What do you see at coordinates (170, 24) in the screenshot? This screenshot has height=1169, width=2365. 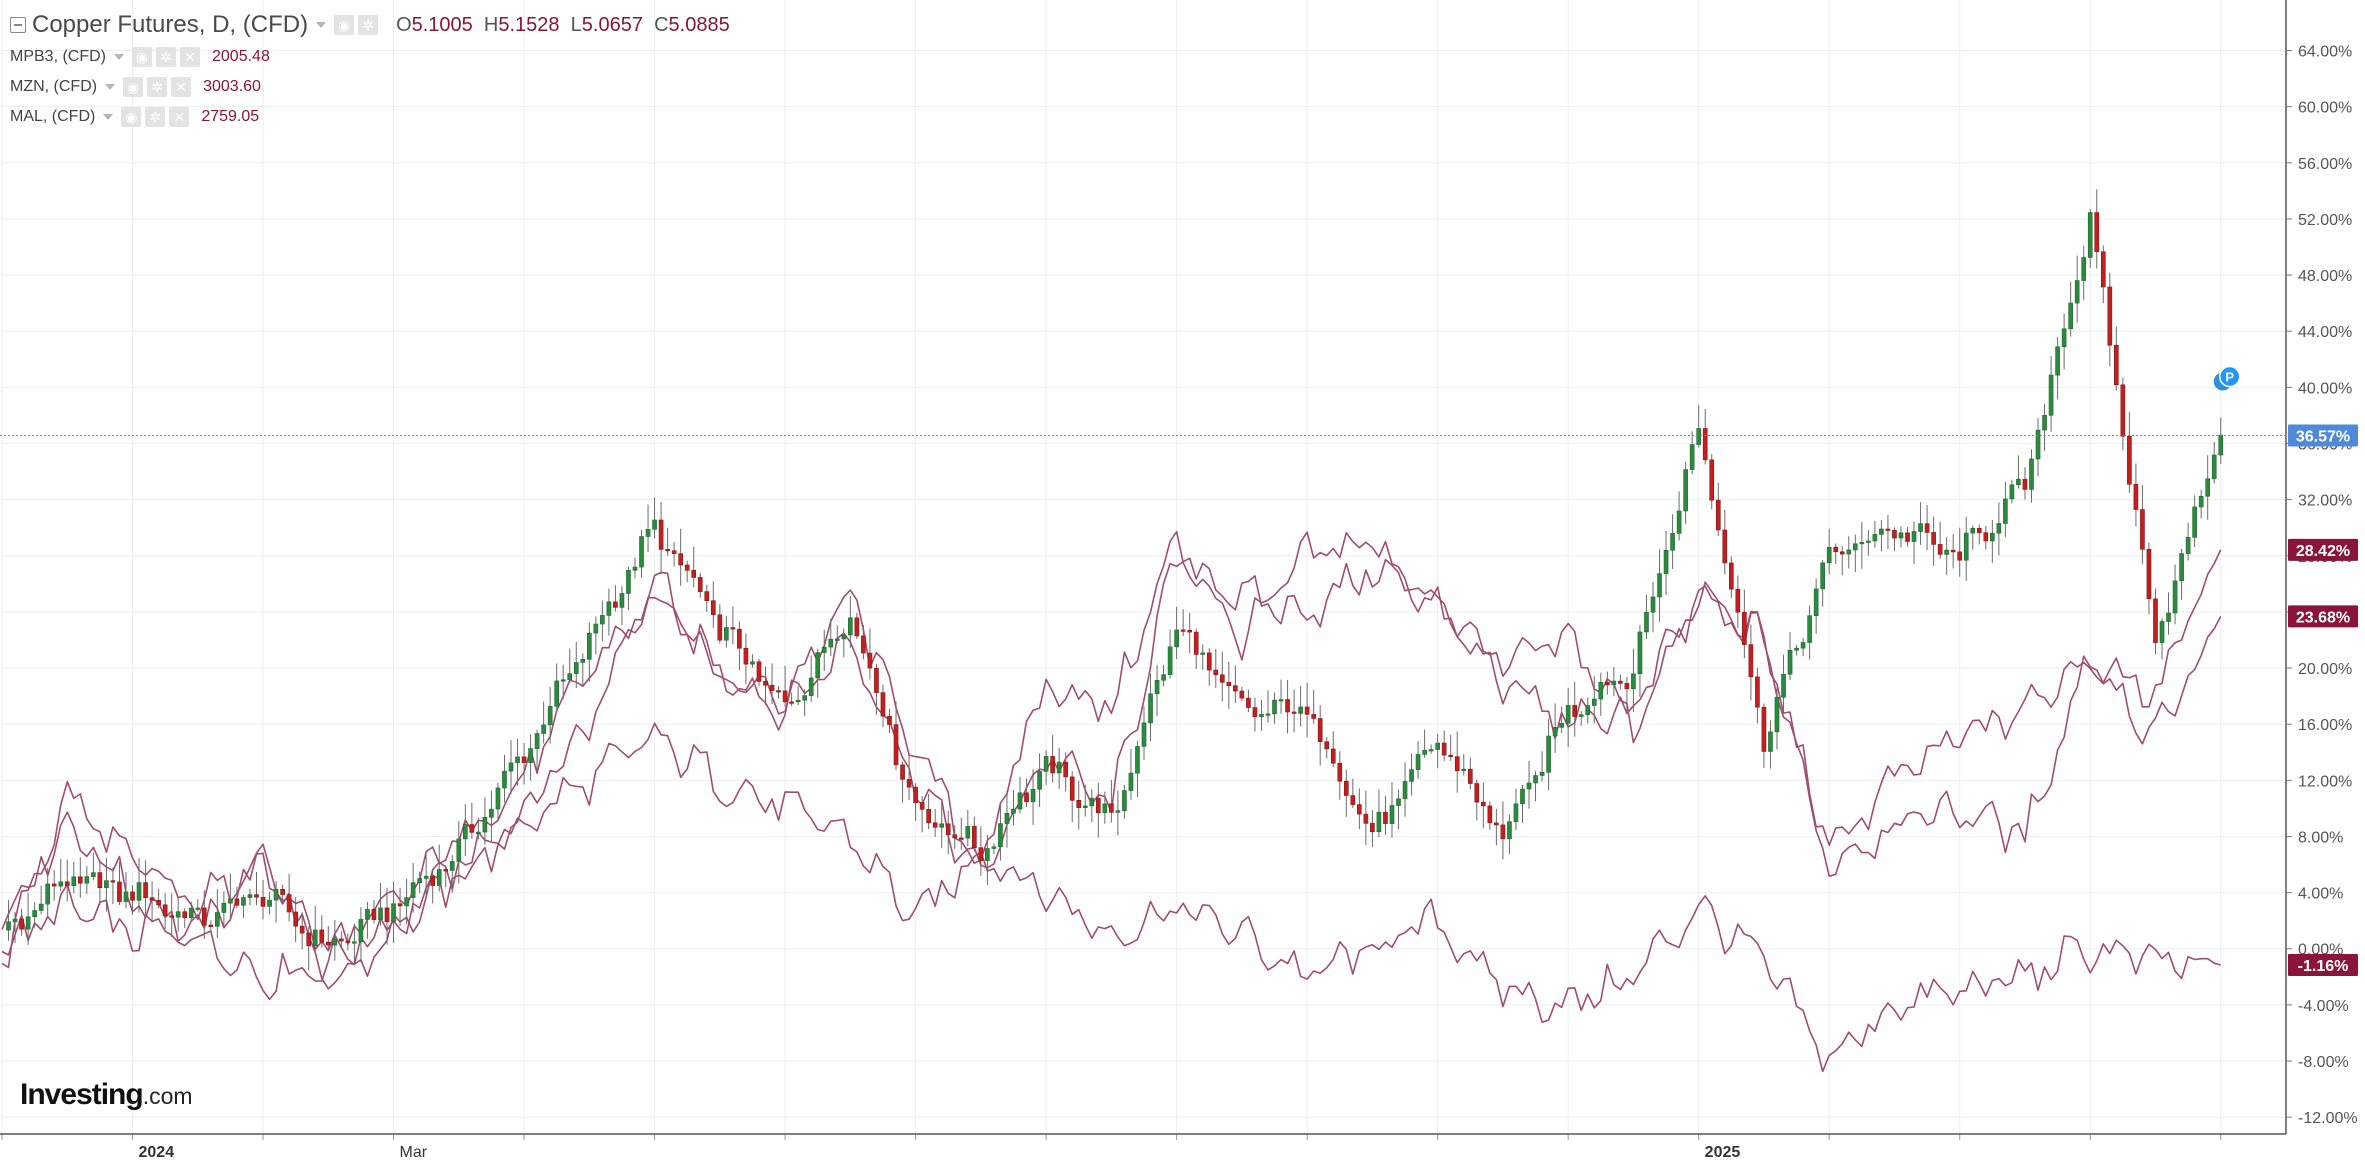 I see `main-series-title: Copper Futures, D, (CFD)` at bounding box center [170, 24].